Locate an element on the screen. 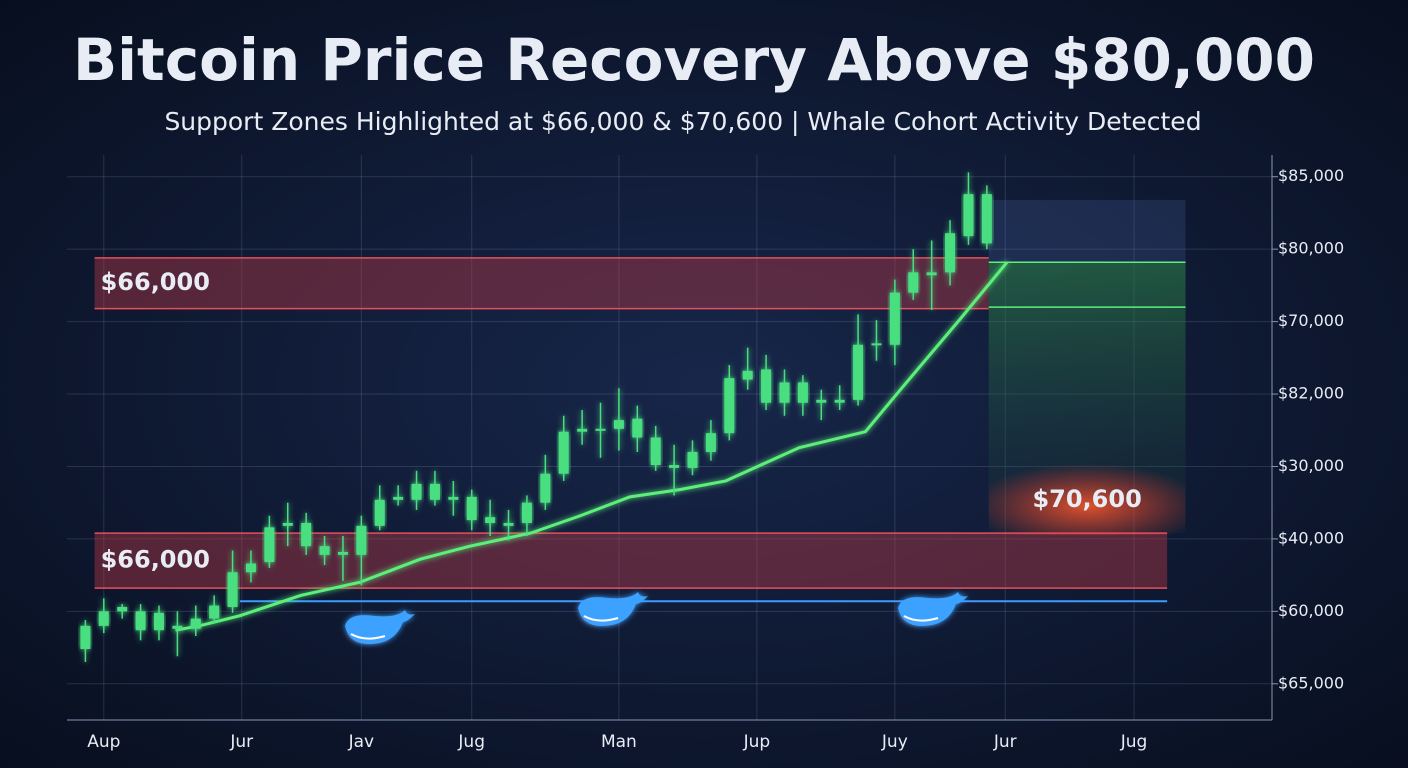 This screenshot has height=768, width=1408. y-tick-label: $65,000 is located at coordinates (1311, 682).